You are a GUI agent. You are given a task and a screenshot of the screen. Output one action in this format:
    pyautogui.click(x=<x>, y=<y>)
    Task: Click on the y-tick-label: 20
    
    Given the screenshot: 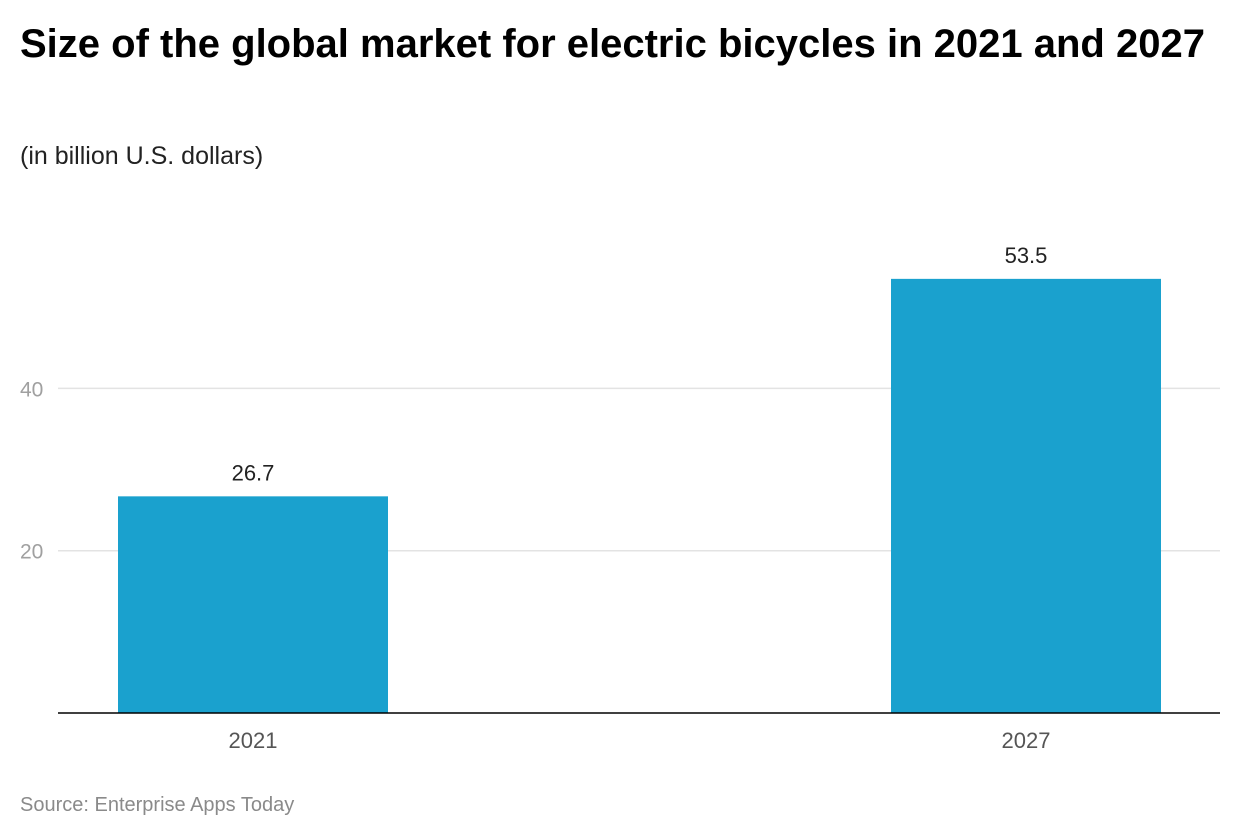 What is the action you would take?
    pyautogui.click(x=31, y=552)
    